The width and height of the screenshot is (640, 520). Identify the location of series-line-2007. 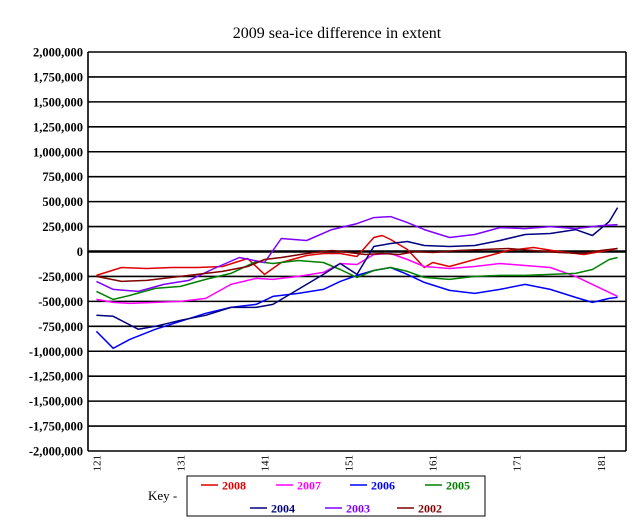
(357, 278).